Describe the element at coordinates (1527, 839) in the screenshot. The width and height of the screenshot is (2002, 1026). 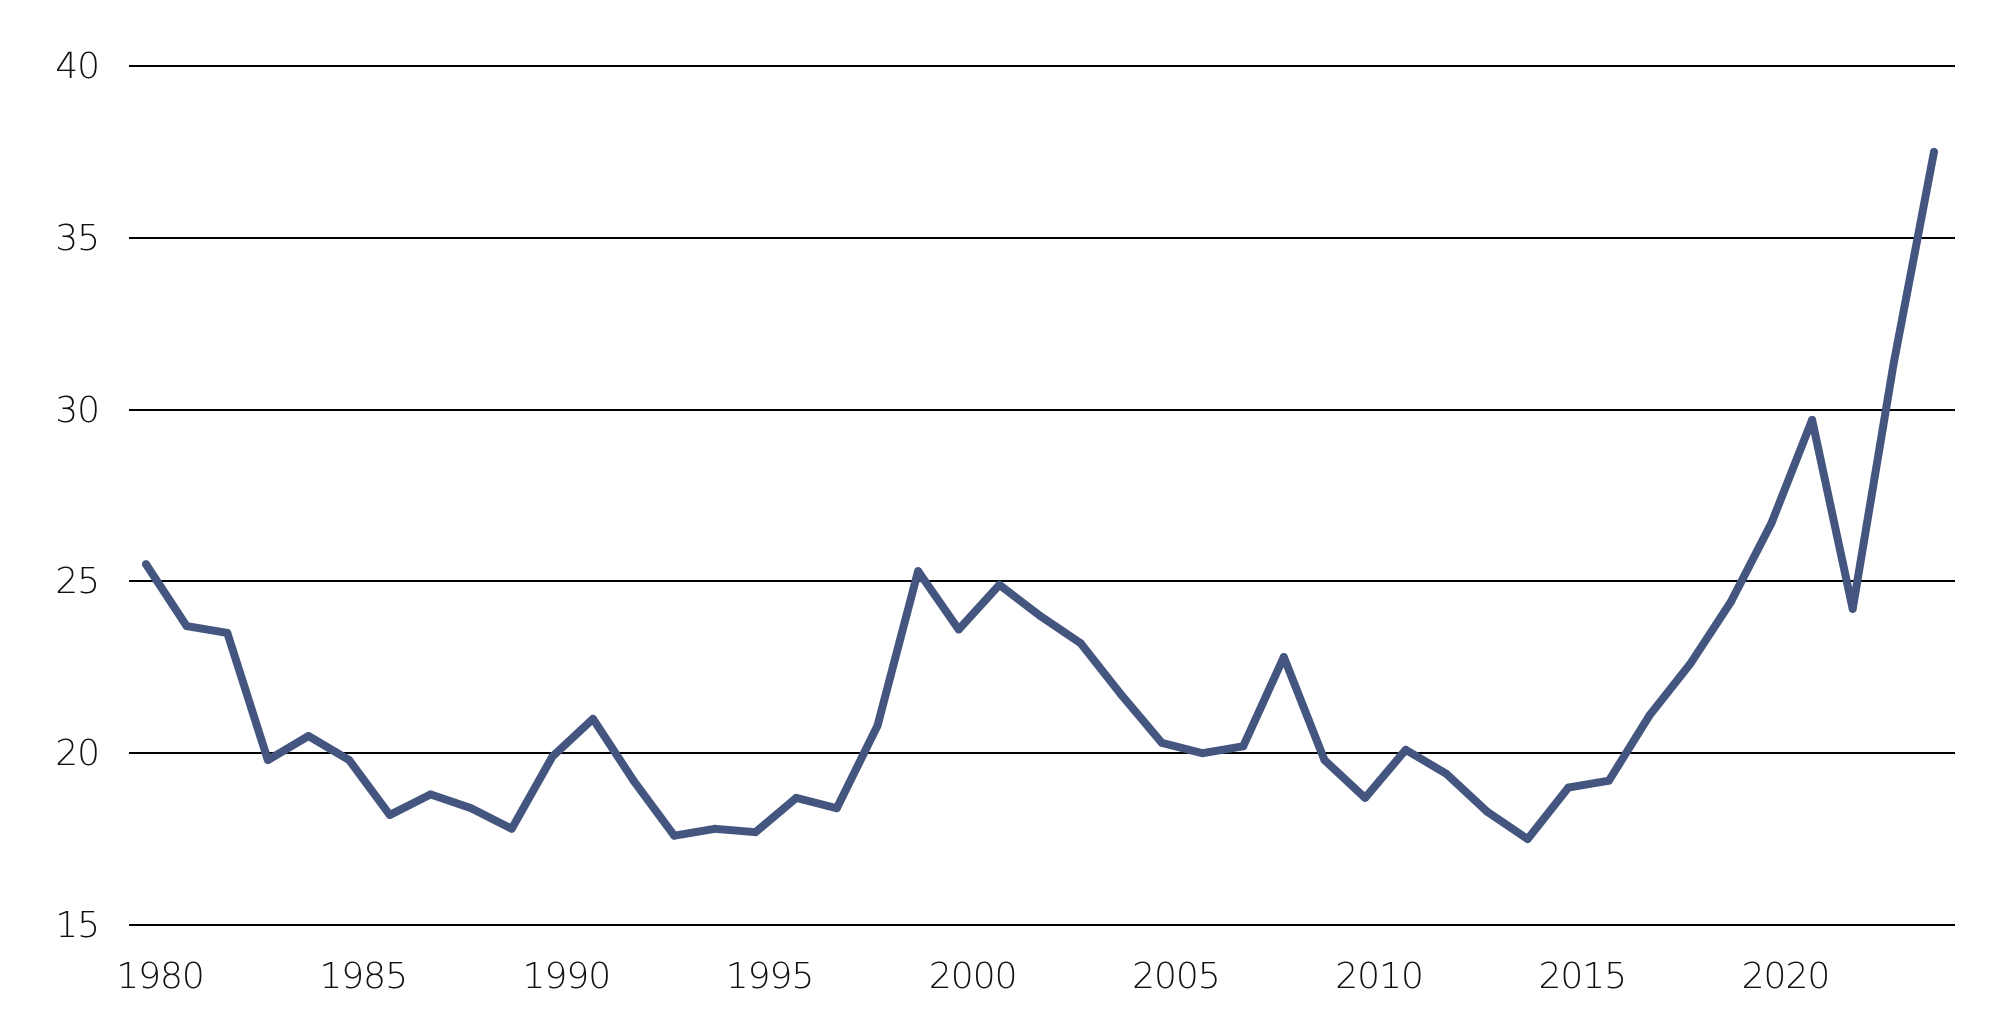
I see `data-point-2014` at that location.